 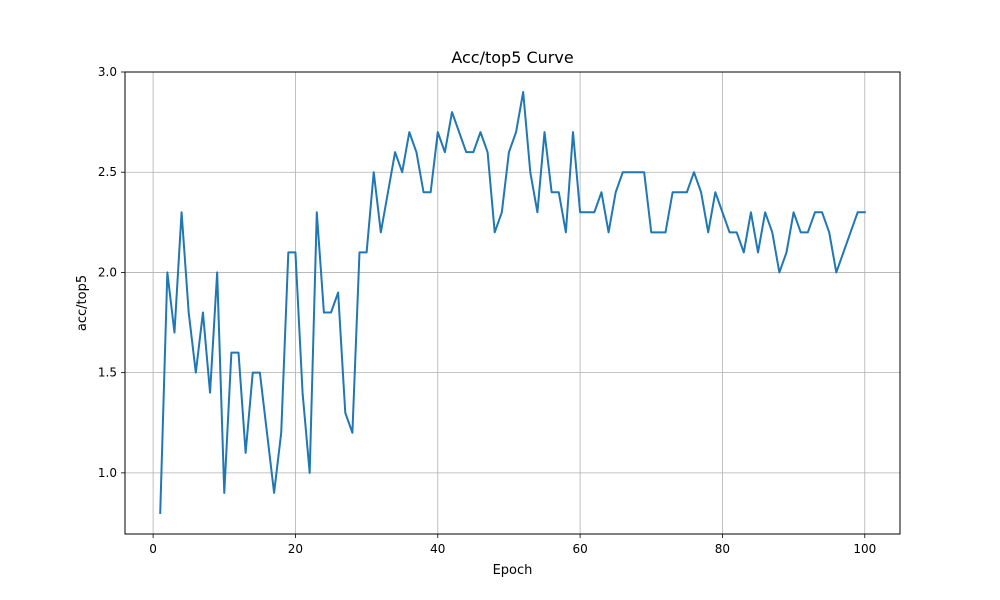 What do you see at coordinates (295, 549) in the screenshot?
I see `x-tick-label: 20` at bounding box center [295, 549].